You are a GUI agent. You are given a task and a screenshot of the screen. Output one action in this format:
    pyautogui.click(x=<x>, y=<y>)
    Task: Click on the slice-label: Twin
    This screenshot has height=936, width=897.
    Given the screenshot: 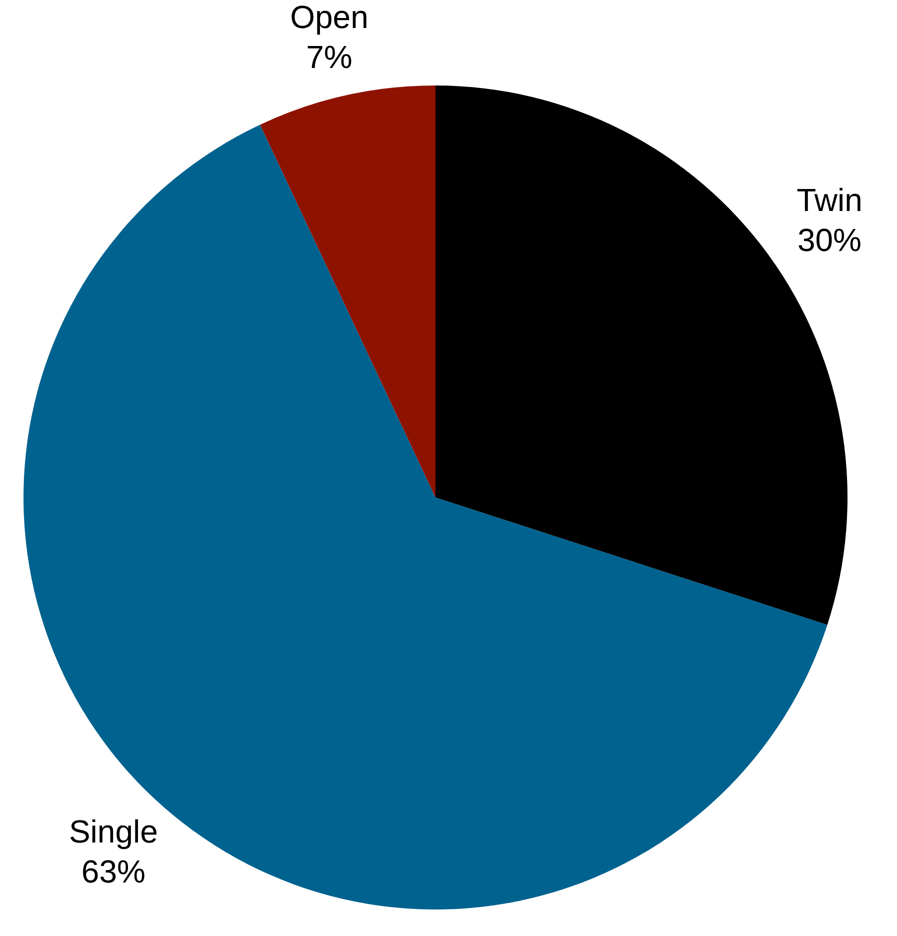 What is the action you would take?
    pyautogui.click(x=829, y=200)
    